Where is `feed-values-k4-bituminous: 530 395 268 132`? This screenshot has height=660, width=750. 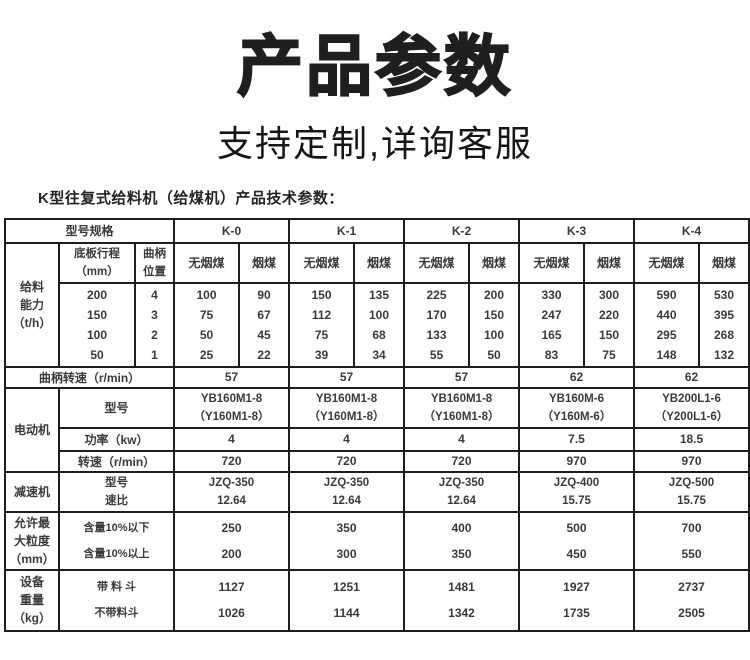
feed-values-k4-bituminous: 530 395 268 132 is located at coordinates (724, 324).